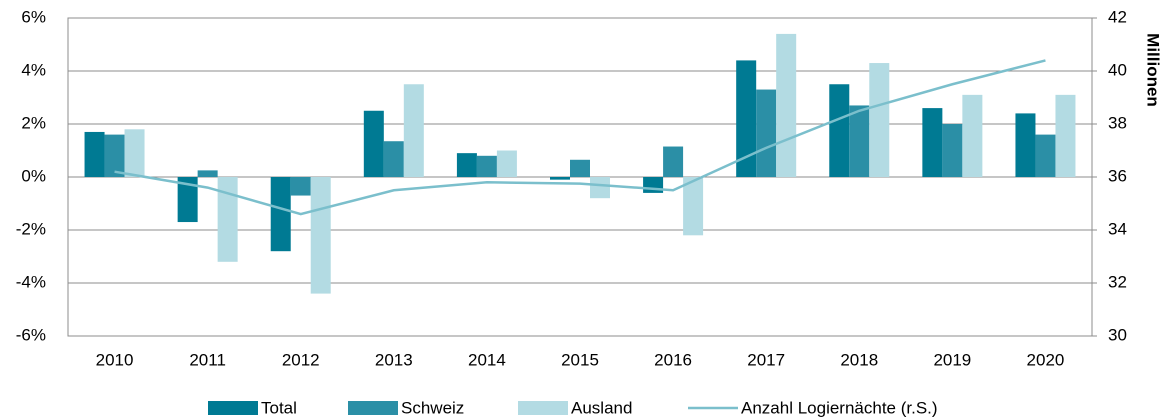  What do you see at coordinates (487, 359) in the screenshot?
I see `x-tick-label: 2014` at bounding box center [487, 359].